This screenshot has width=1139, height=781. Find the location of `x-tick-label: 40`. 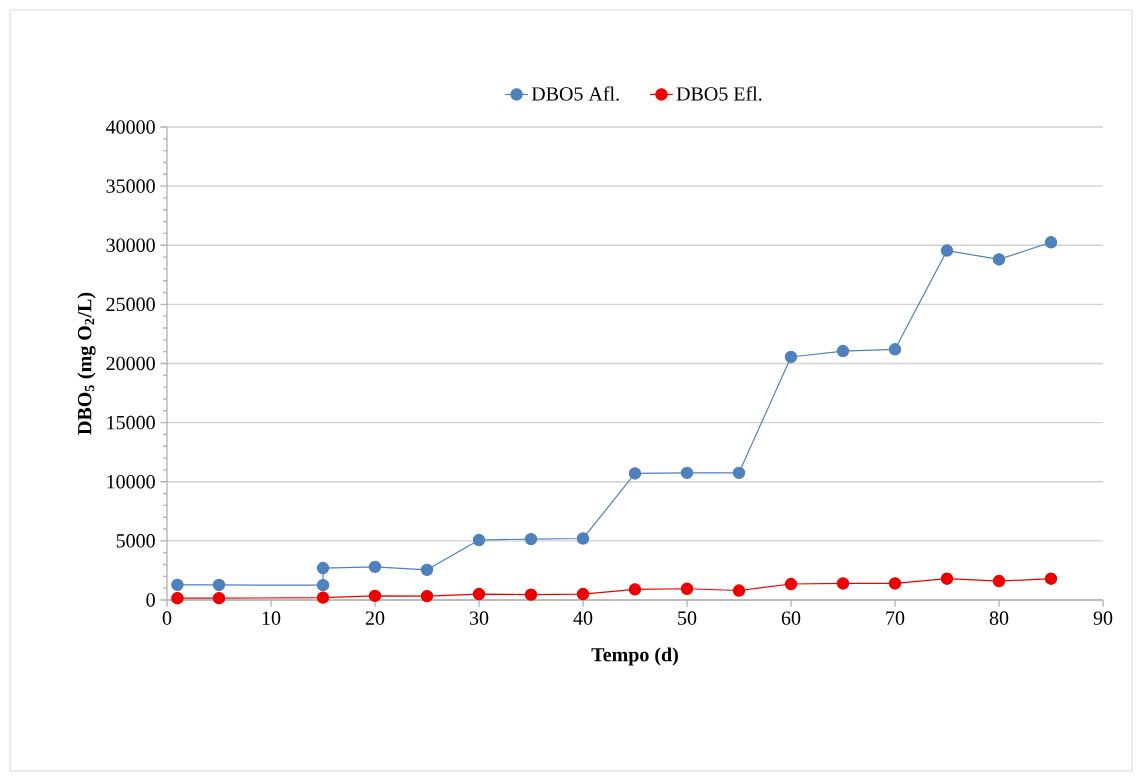

x-tick-label: 40 is located at coordinates (583, 618).